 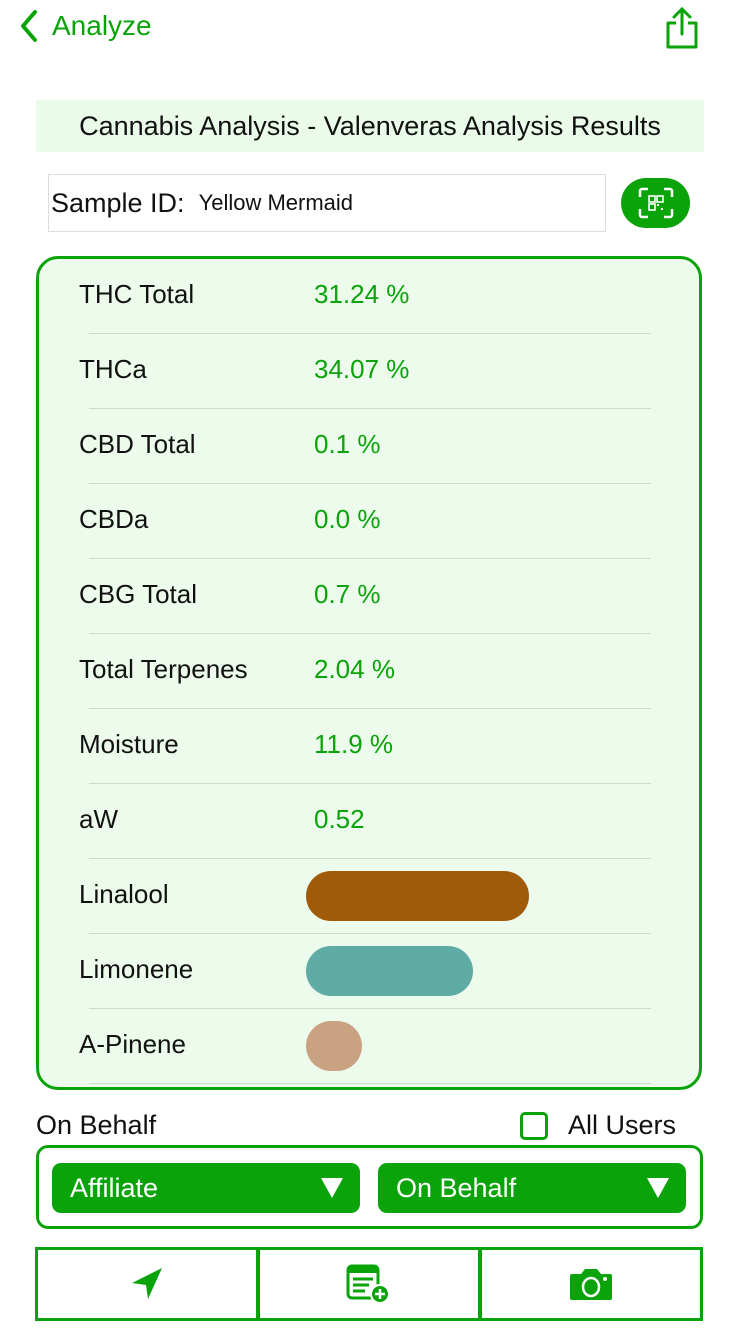 I want to click on result-row: THCa 34.07 %, so click(x=369, y=371).